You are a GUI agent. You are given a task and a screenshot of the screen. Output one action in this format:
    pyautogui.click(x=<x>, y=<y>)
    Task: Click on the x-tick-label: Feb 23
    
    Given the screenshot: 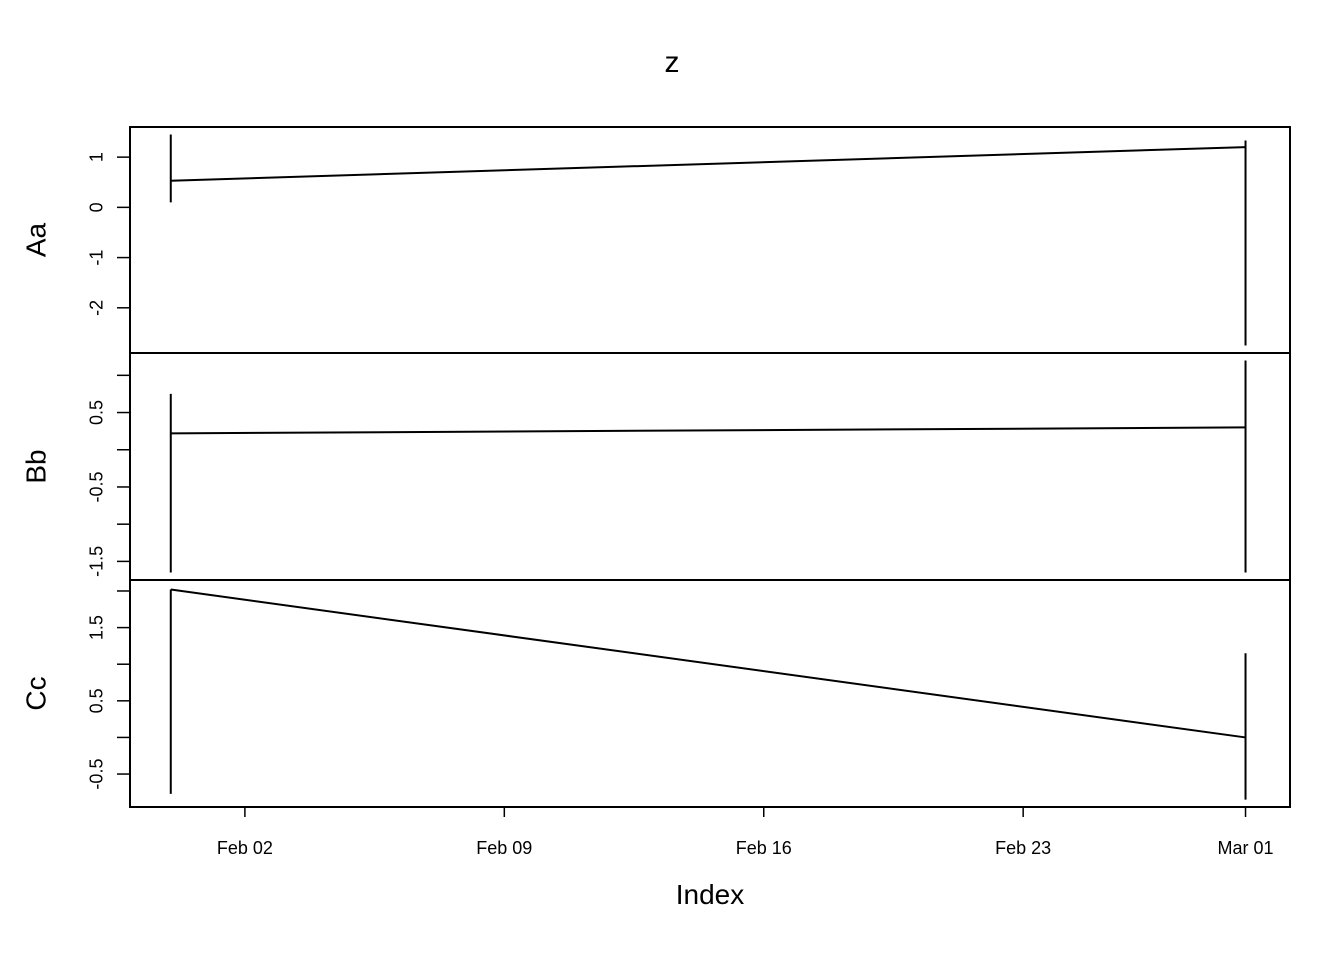 What is the action you would take?
    pyautogui.click(x=1023, y=848)
    